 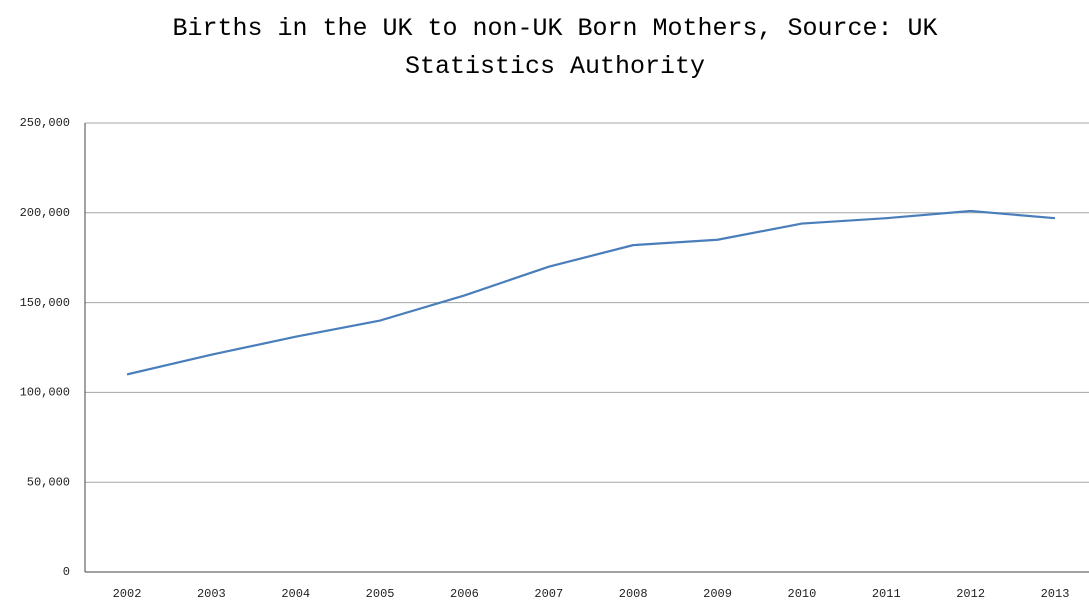 What do you see at coordinates (45, 213) in the screenshot?
I see `y-tick-label: 200,000` at bounding box center [45, 213].